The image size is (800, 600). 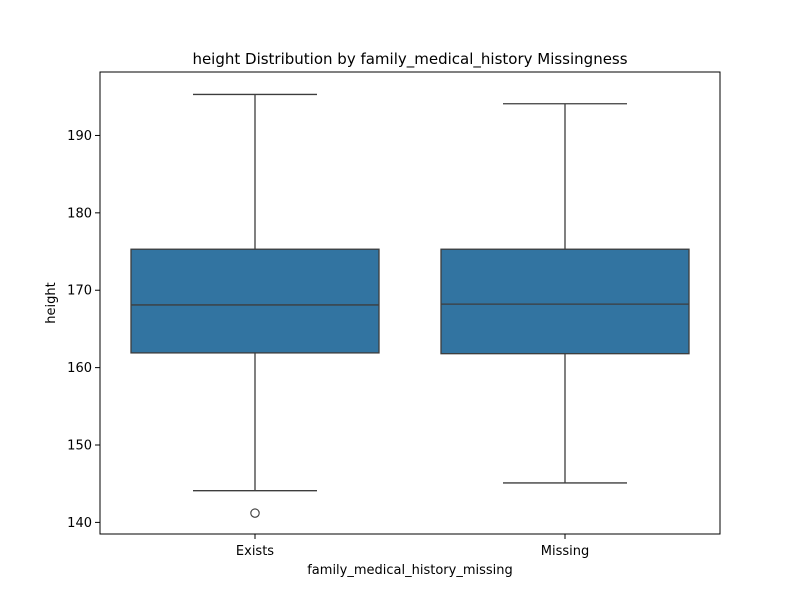 What do you see at coordinates (79, 291) in the screenshot?
I see `y-tick-label: 170` at bounding box center [79, 291].